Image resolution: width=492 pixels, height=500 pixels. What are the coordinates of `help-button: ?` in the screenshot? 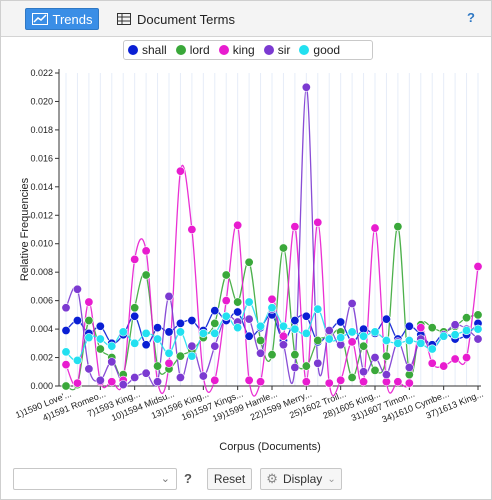 It's located at (471, 17).